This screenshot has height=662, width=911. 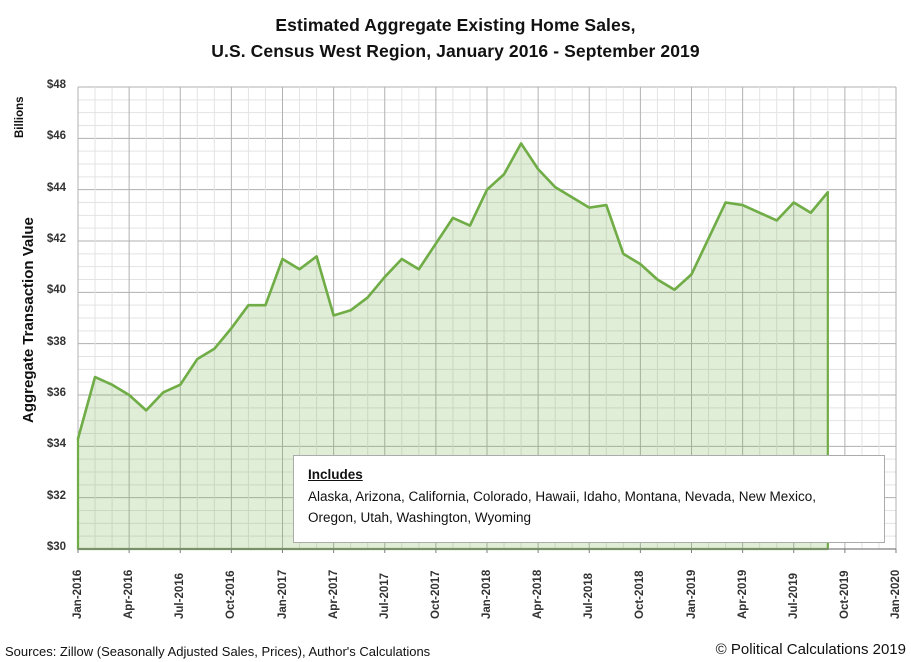 What do you see at coordinates (691, 594) in the screenshot?
I see `x-tick-label: Jan-2019` at bounding box center [691, 594].